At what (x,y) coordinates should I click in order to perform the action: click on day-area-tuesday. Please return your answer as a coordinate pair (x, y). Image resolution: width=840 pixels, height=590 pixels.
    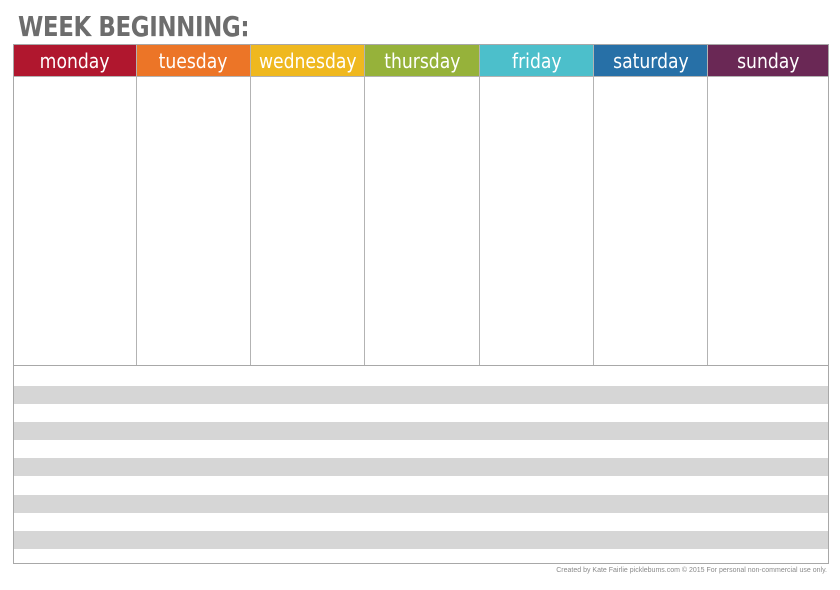
    Looking at the image, I should click on (193, 220).